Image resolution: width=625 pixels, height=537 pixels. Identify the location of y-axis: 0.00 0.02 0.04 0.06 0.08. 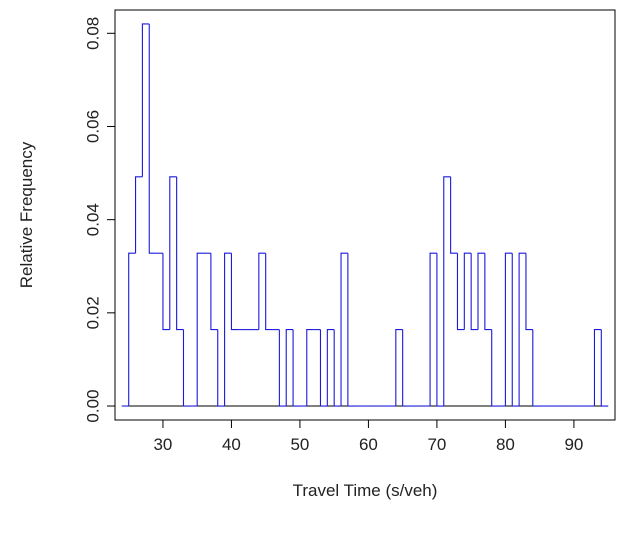
(99, 220).